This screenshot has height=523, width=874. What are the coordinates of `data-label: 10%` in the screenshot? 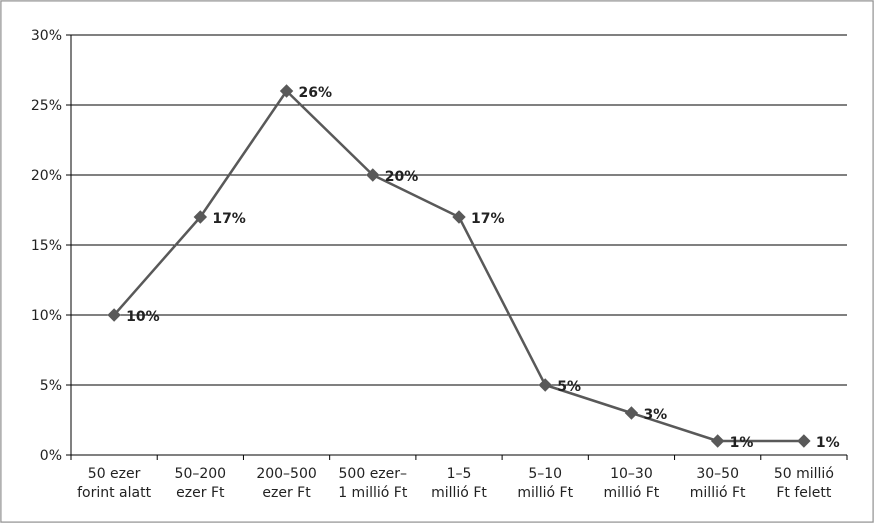 It's located at (143, 317).